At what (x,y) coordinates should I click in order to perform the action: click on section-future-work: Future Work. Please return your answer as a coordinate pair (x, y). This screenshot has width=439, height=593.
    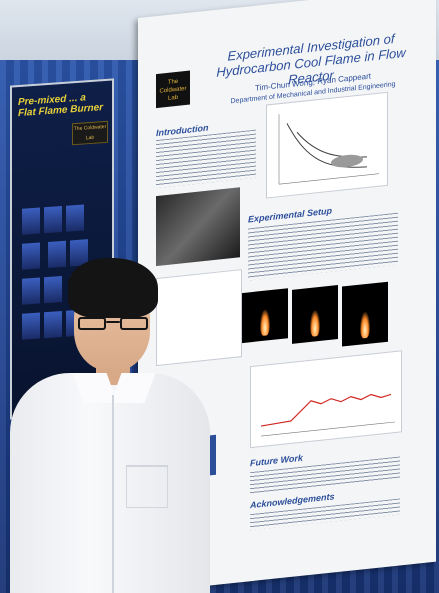
    Looking at the image, I should click on (276, 460).